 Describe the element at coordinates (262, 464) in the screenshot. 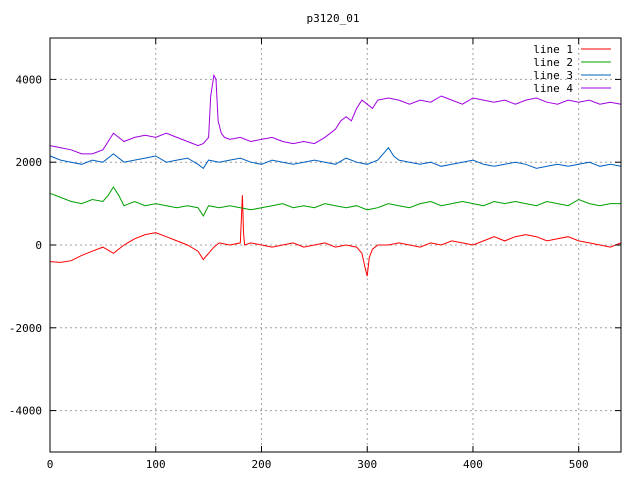

I see `x-tick-label: 200` at that location.